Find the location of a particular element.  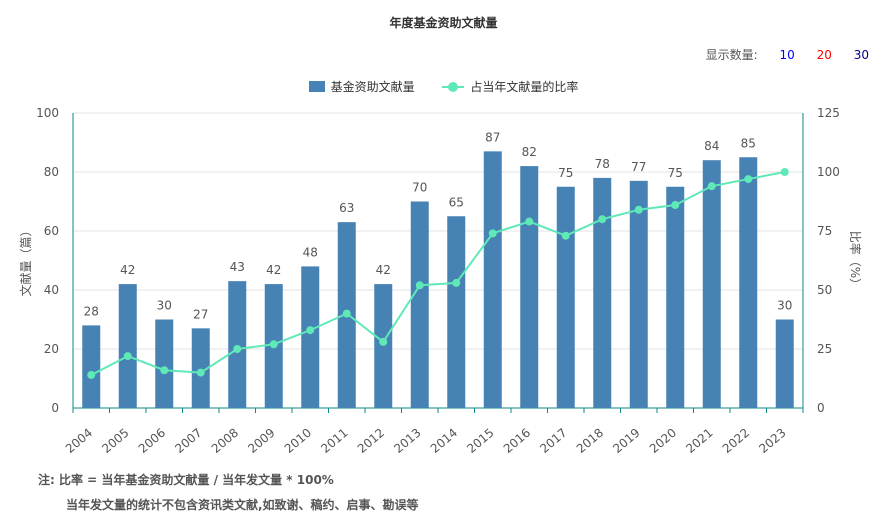

display-count-option-10: 10 is located at coordinates (787, 55).